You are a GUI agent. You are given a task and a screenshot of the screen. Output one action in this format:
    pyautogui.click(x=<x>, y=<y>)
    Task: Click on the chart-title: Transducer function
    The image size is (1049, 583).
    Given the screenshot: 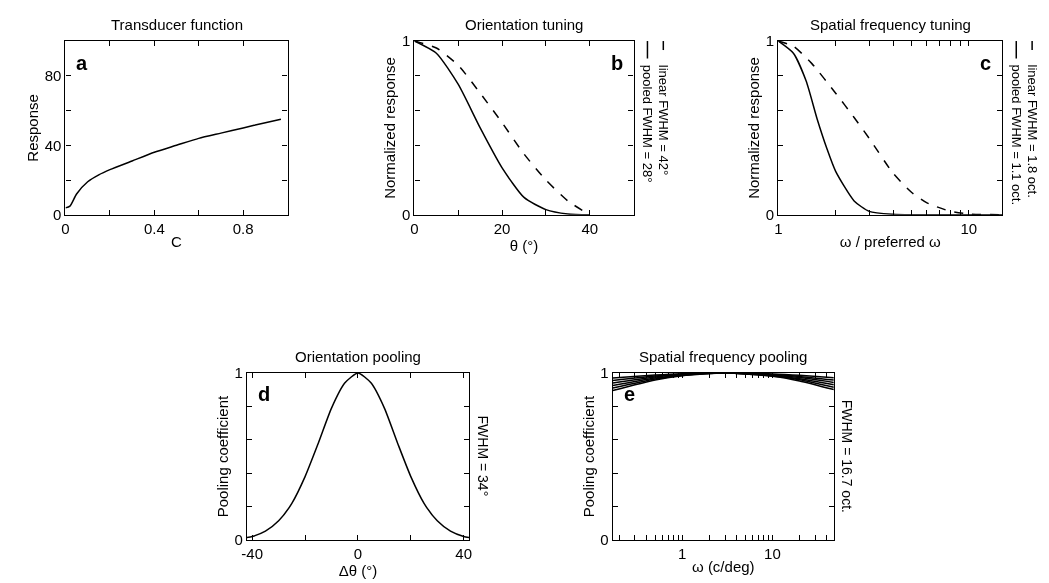 What is the action you would take?
    pyautogui.click(x=177, y=24)
    